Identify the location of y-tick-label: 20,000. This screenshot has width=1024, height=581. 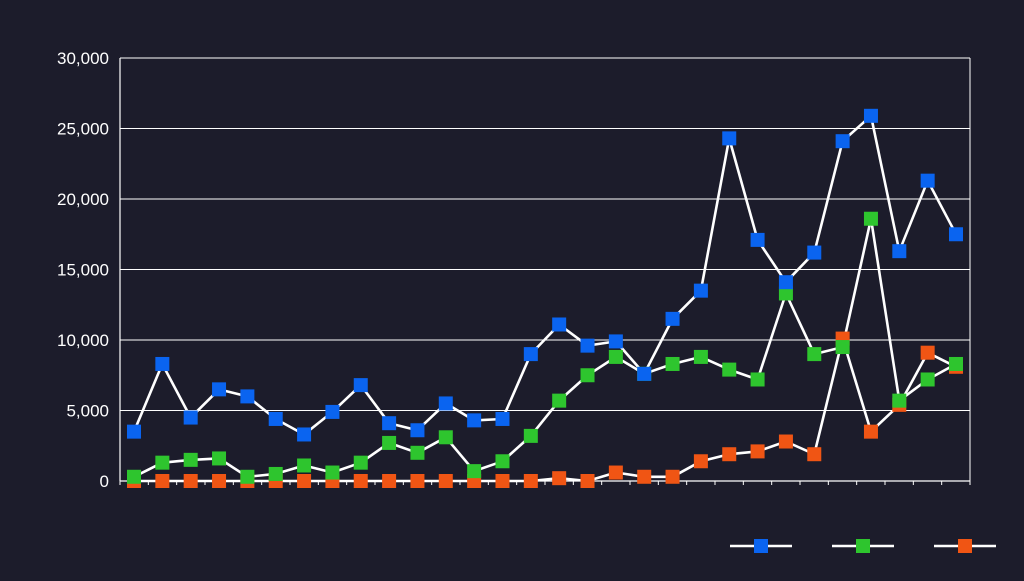
(83, 199).